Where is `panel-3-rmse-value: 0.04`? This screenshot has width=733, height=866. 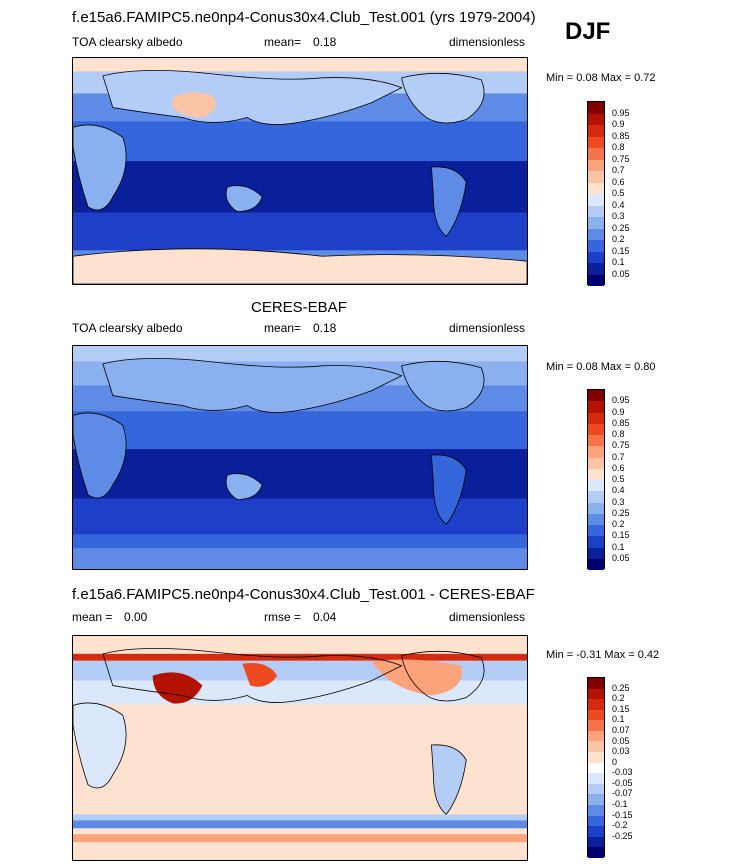
panel-3-rmse-value: 0.04 is located at coordinates (325, 617).